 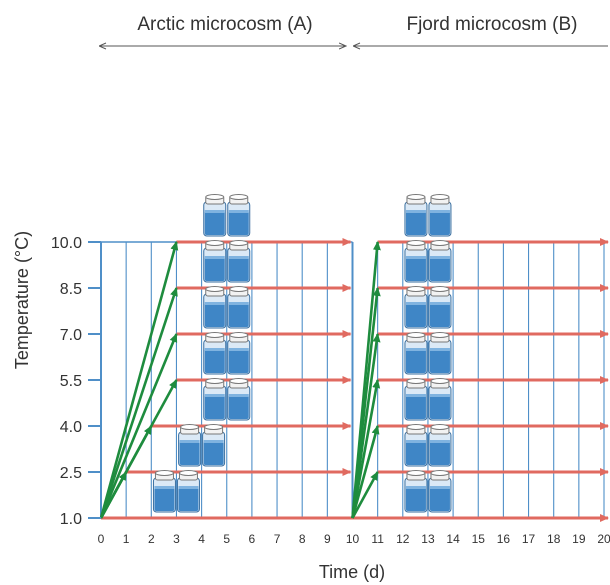 I want to click on x-tick-label: 4, so click(x=201, y=539).